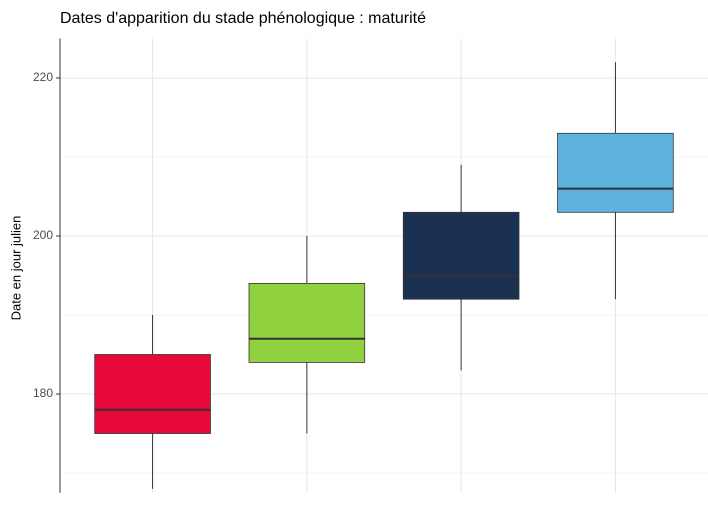  Describe the element at coordinates (15, 268) in the screenshot. I see `y-axis-label: Date en jour julien` at that location.